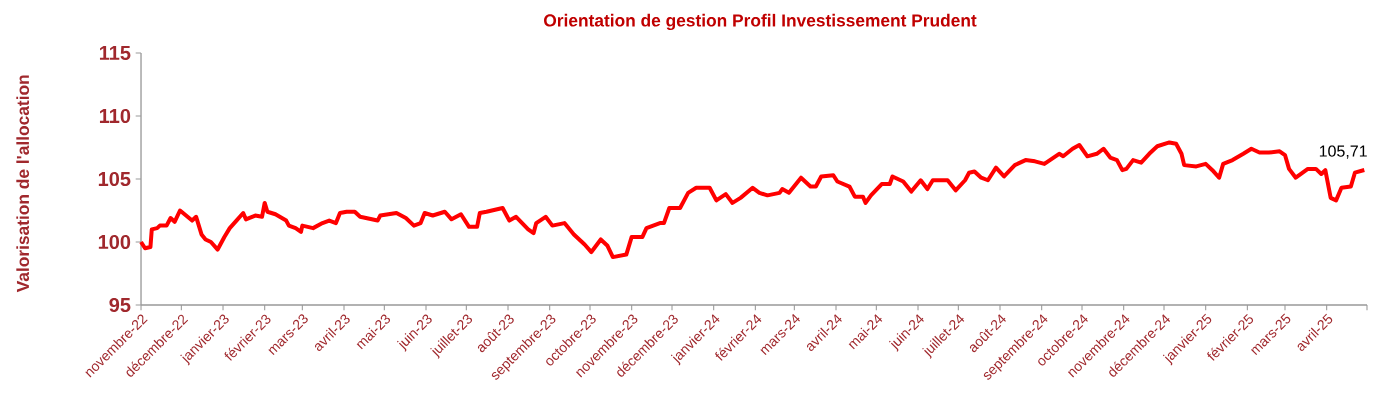 The height and width of the screenshot is (410, 1398). Describe the element at coordinates (1343, 152) in the screenshot. I see `annotation: 105,71` at that location.